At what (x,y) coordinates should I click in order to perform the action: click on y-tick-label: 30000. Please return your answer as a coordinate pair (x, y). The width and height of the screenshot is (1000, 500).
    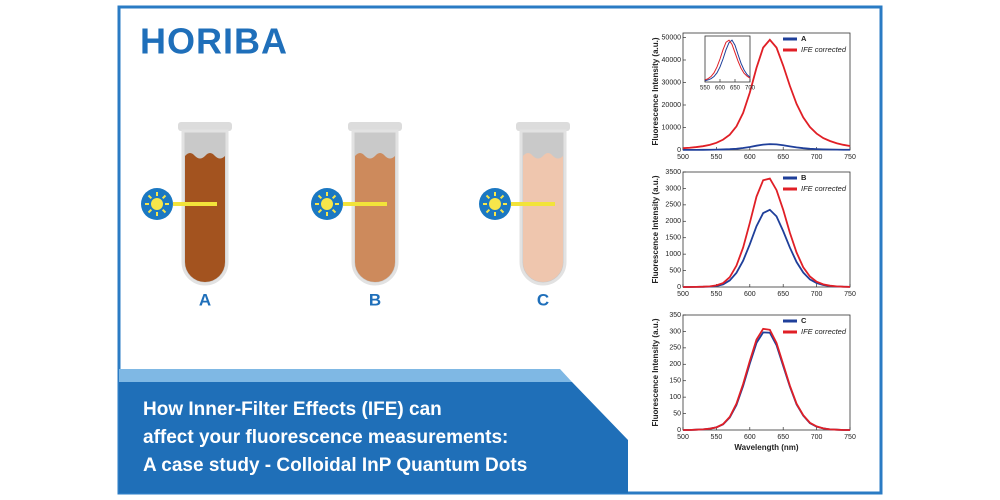
    Looking at the image, I should click on (672, 82).